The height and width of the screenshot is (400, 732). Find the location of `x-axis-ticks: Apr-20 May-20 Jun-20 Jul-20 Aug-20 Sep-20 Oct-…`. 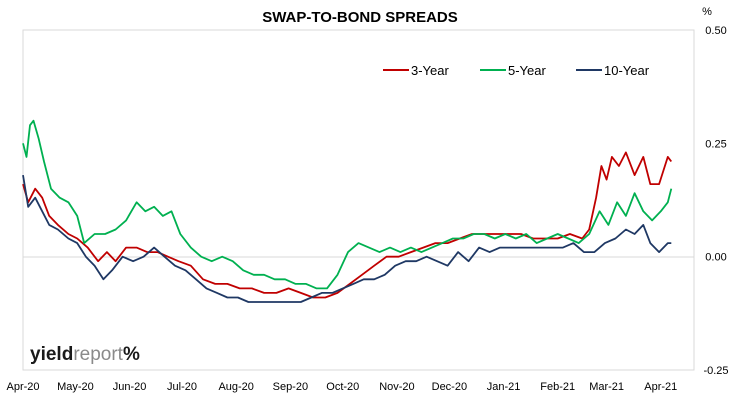

x-axis-ticks: Apr-20 May-20 Jun-20 Jul-20 Aug-20 Sep-20 Oct-… is located at coordinates (341, 387).